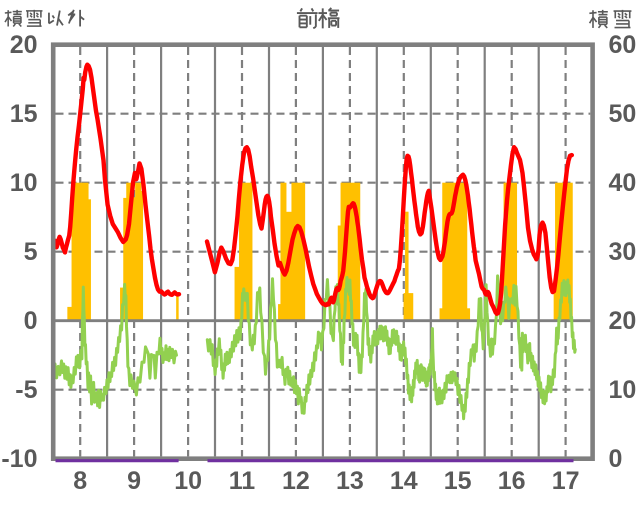  I want to click on svg-text: 30, so click(622, 252).